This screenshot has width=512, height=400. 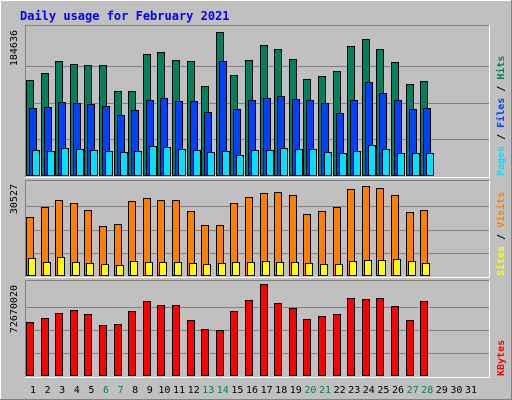 I want to click on x-tick-day-15: 15, so click(x=237, y=390).